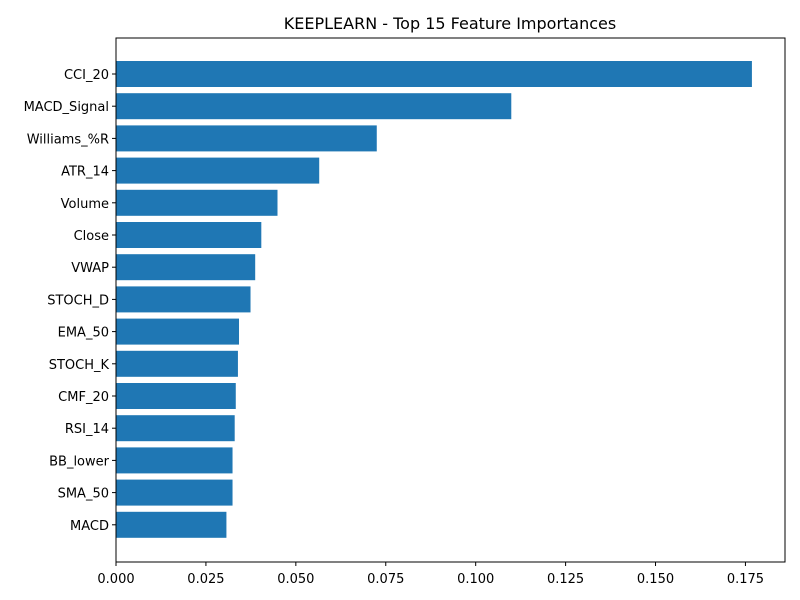  What do you see at coordinates (83, 397) in the screenshot?
I see `y-tick-label: CMF_20` at bounding box center [83, 397].